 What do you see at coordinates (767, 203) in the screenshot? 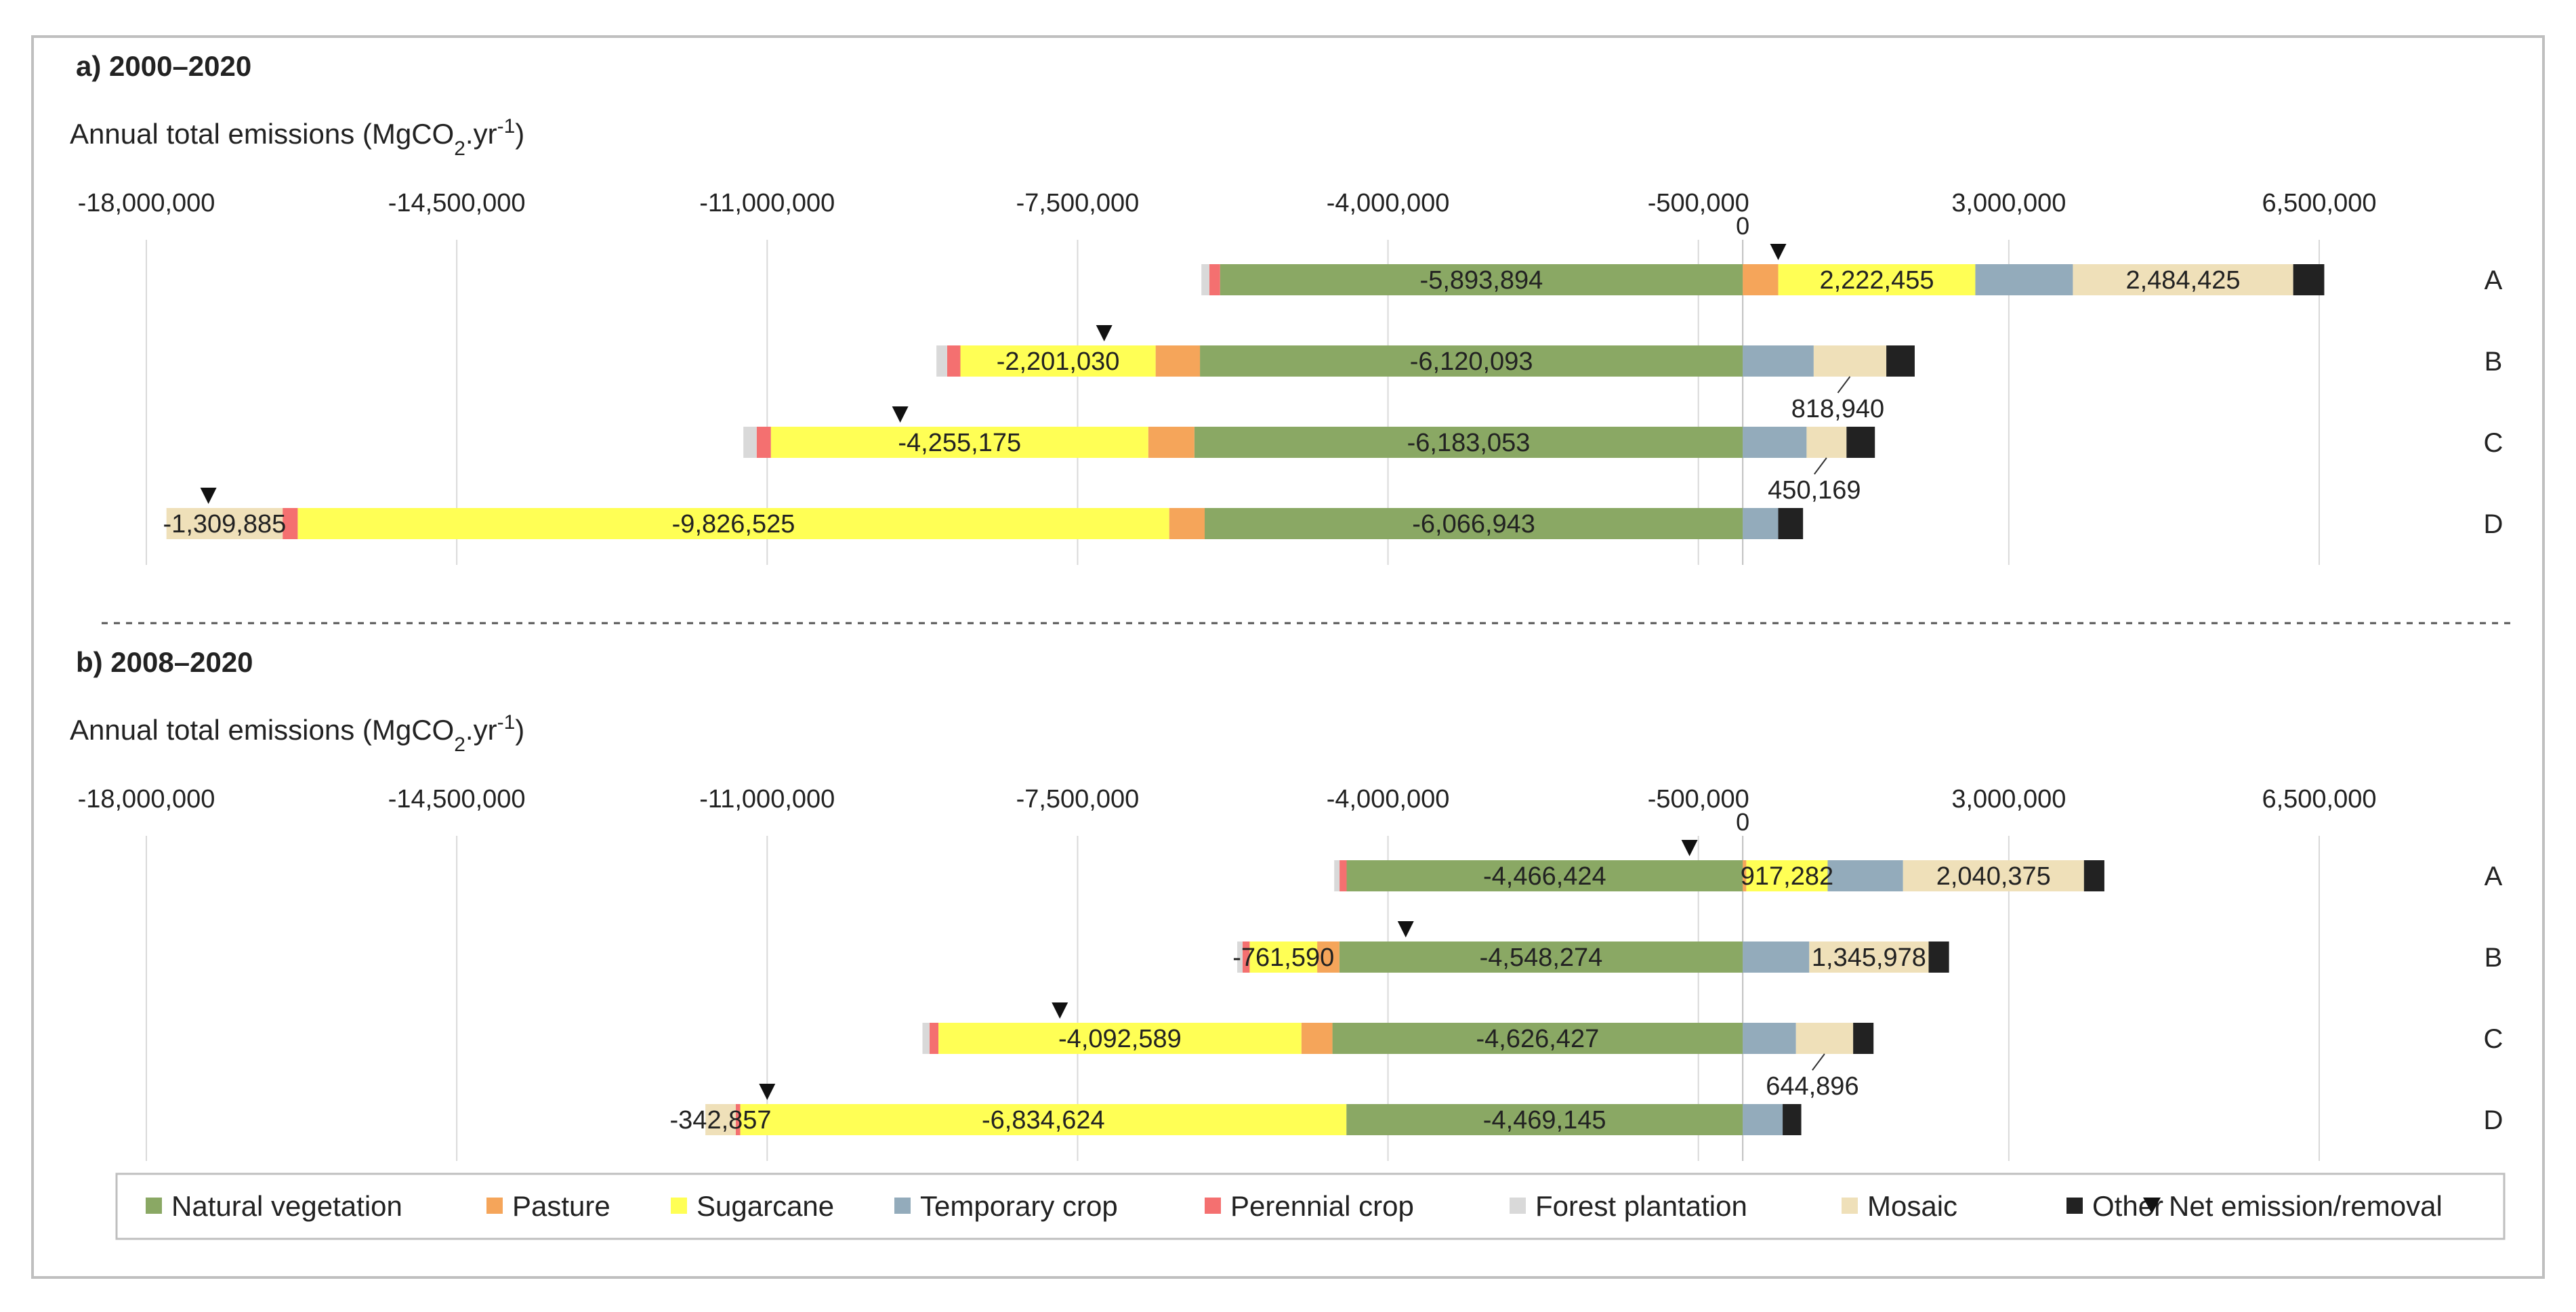
I see `tick-label: -11,000,000` at bounding box center [767, 203].